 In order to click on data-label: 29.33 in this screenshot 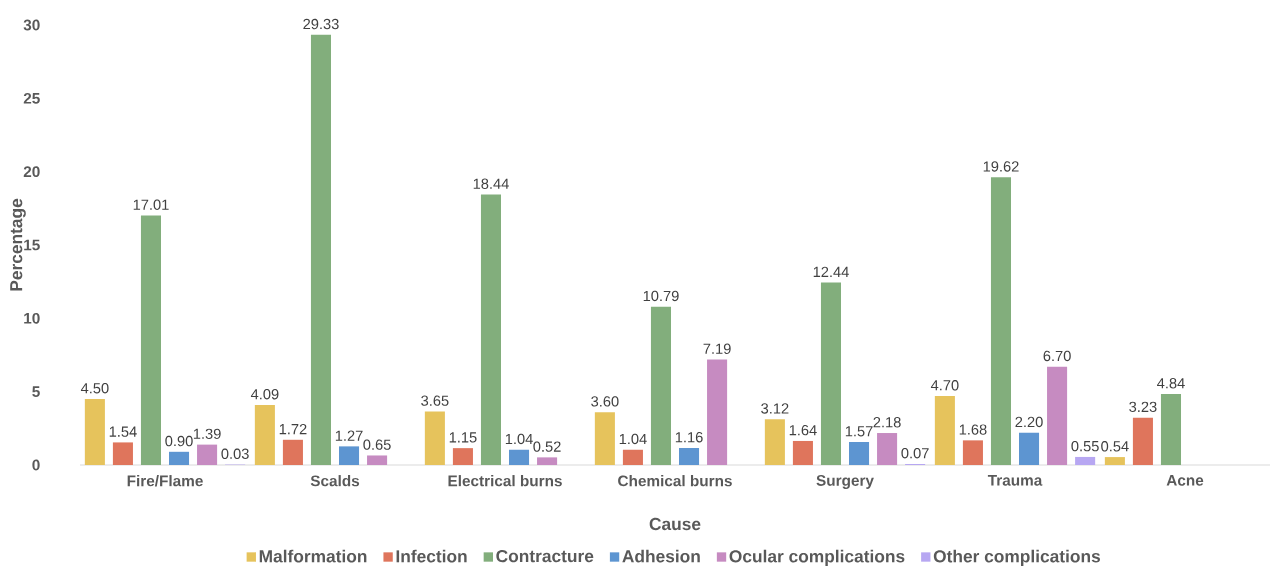, I will do `click(321, 24)`.